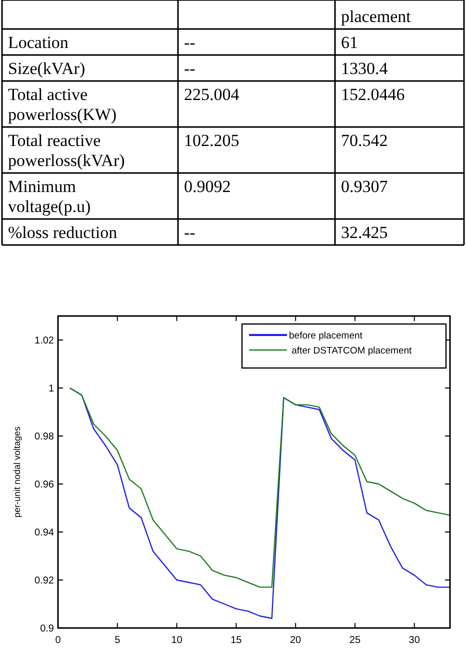  I want to click on text: placement, so click(376, 16).